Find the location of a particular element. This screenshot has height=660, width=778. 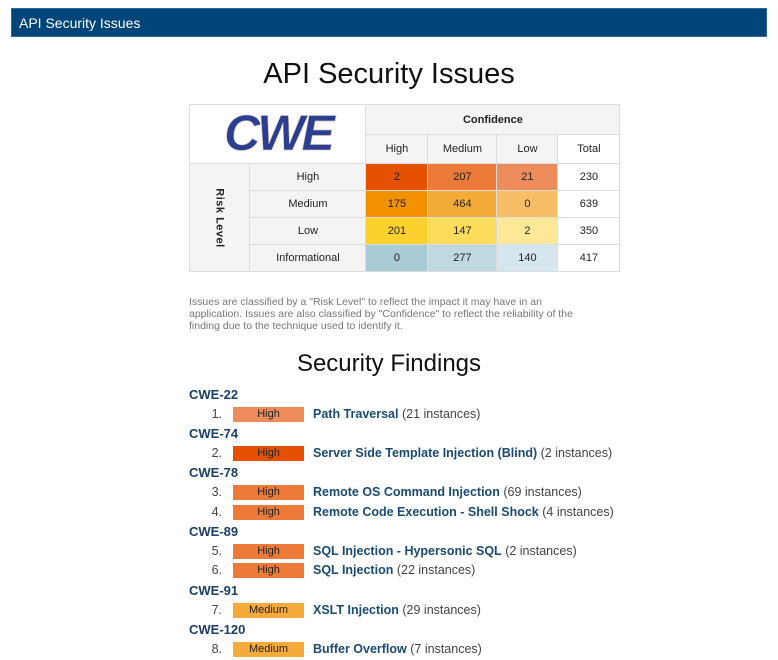

cell-medium-medium: 464 is located at coordinates (462, 204).